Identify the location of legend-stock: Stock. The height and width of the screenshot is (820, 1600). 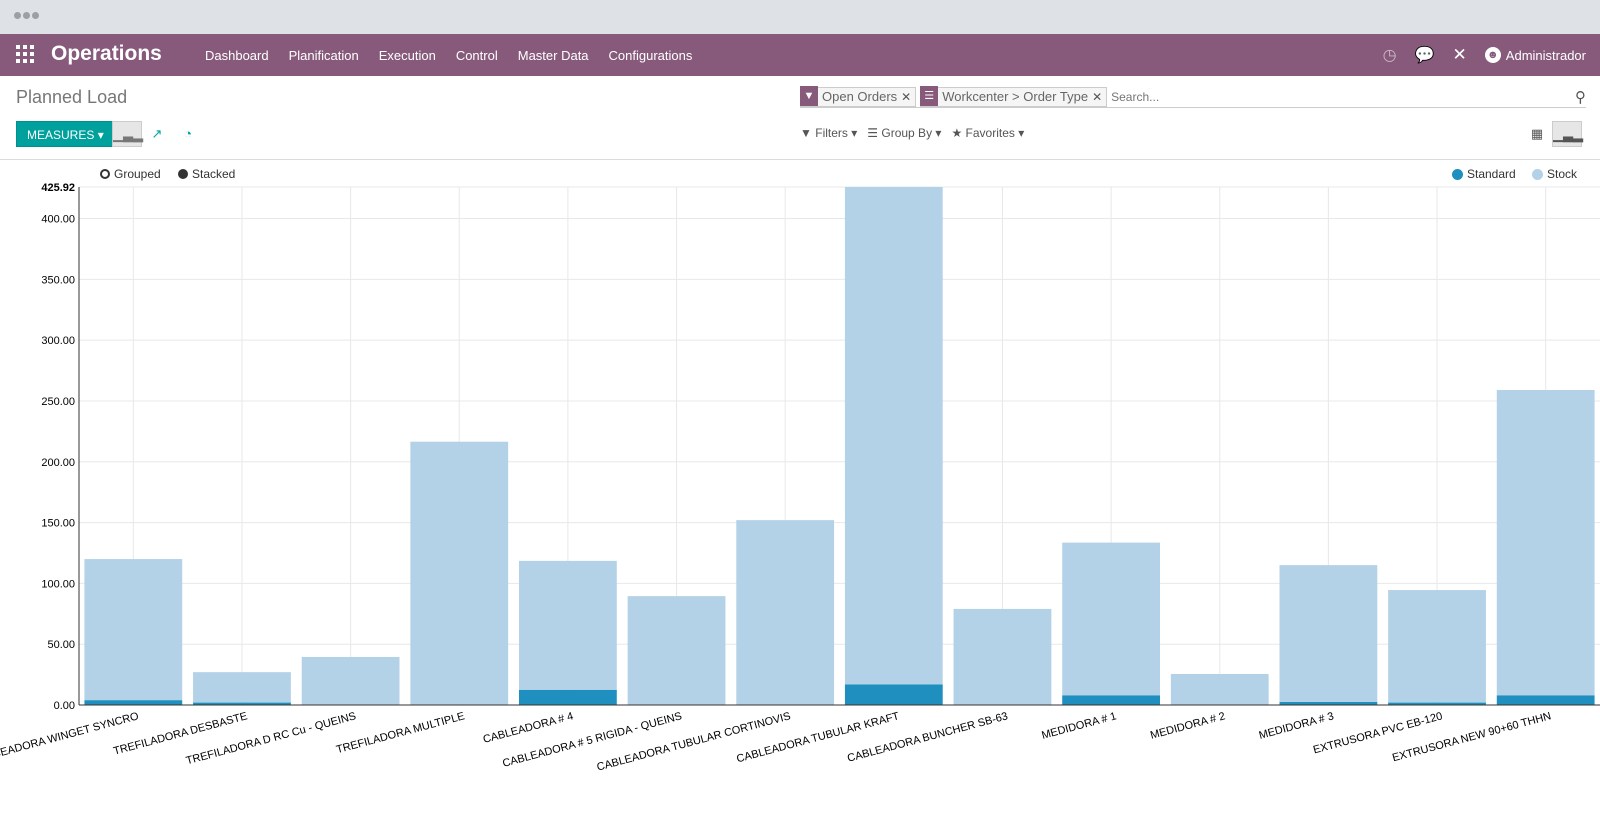
(1554, 174).